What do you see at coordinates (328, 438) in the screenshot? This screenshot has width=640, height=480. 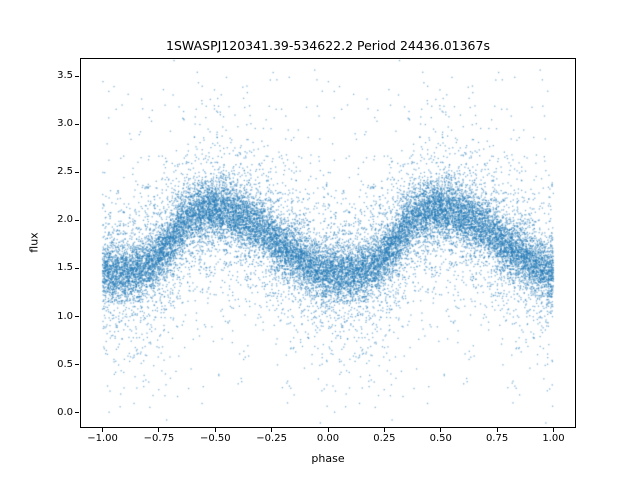 I see `x-tick-label: 0.00` at bounding box center [328, 438].